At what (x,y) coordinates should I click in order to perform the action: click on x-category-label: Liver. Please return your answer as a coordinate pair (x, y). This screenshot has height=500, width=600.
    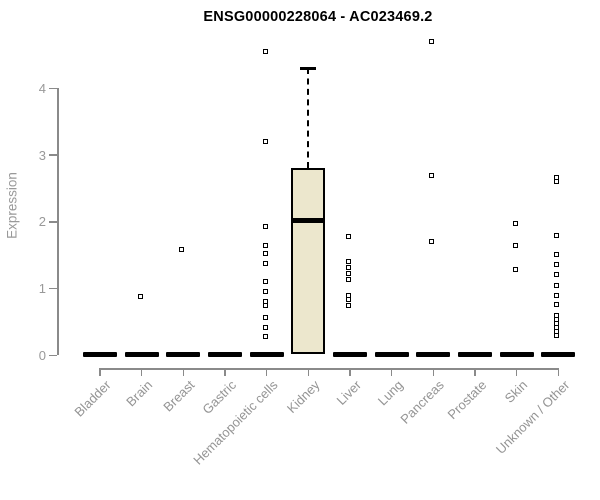
    Looking at the image, I should click on (348, 392).